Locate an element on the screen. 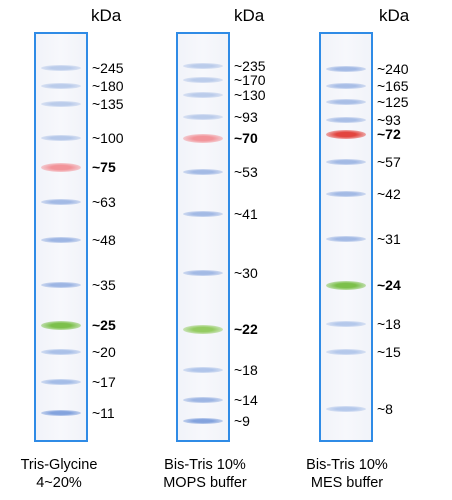  band-label: ~42 is located at coordinates (389, 194).